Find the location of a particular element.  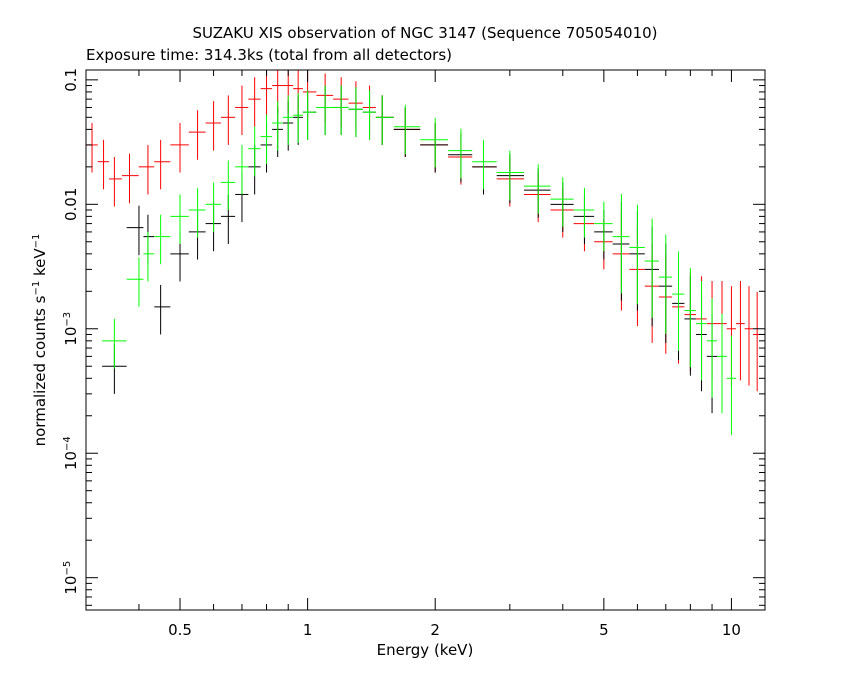

x-tick-label: 5 is located at coordinates (604, 630).